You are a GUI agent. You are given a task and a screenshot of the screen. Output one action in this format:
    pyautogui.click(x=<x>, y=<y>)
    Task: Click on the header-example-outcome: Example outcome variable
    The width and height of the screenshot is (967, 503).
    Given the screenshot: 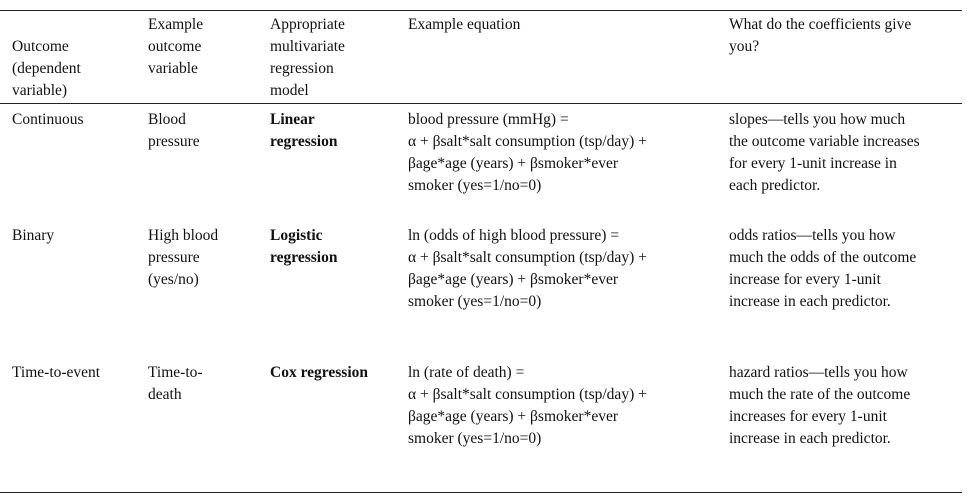 What is the action you would take?
    pyautogui.click(x=176, y=46)
    